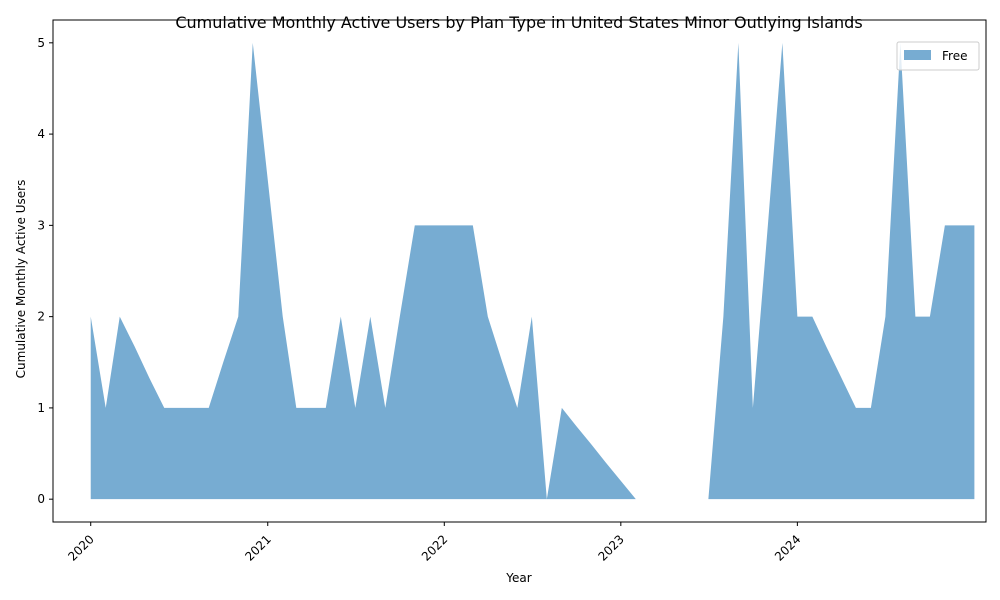 The width and height of the screenshot is (1000, 600). What do you see at coordinates (41, 317) in the screenshot?
I see `y-tick-label: 2` at bounding box center [41, 317].